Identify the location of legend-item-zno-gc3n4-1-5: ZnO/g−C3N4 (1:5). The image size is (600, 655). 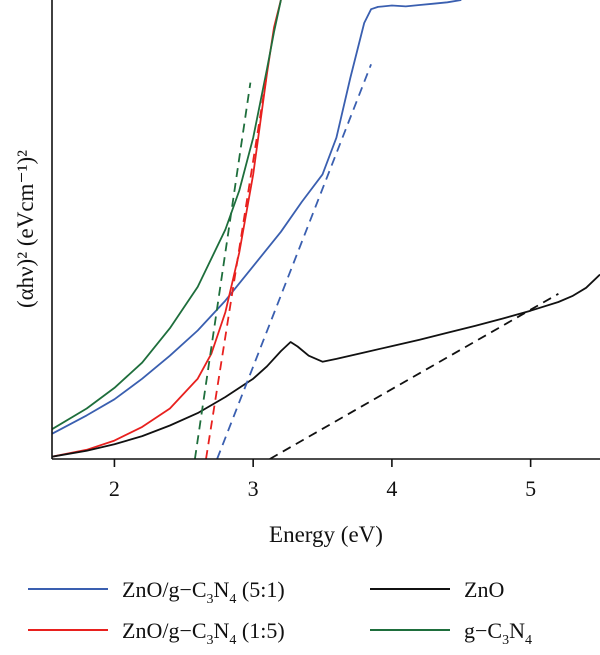
(156, 633).